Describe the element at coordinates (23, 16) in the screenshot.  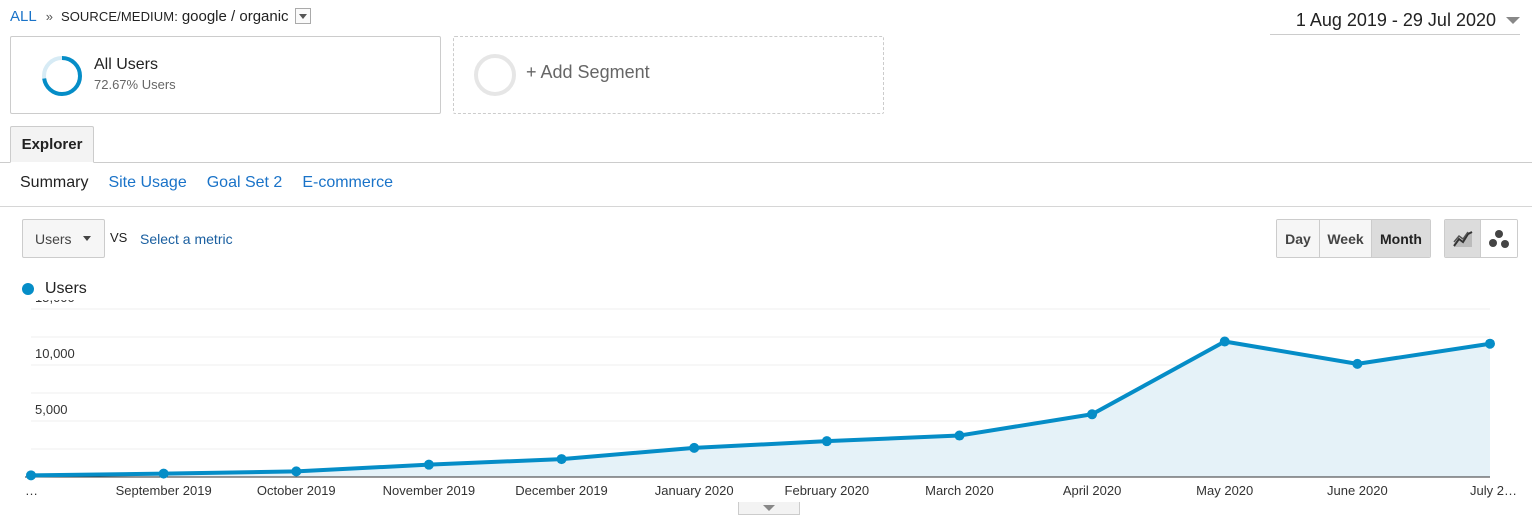
I see `breadcrumb-all-link: ALL` at that location.